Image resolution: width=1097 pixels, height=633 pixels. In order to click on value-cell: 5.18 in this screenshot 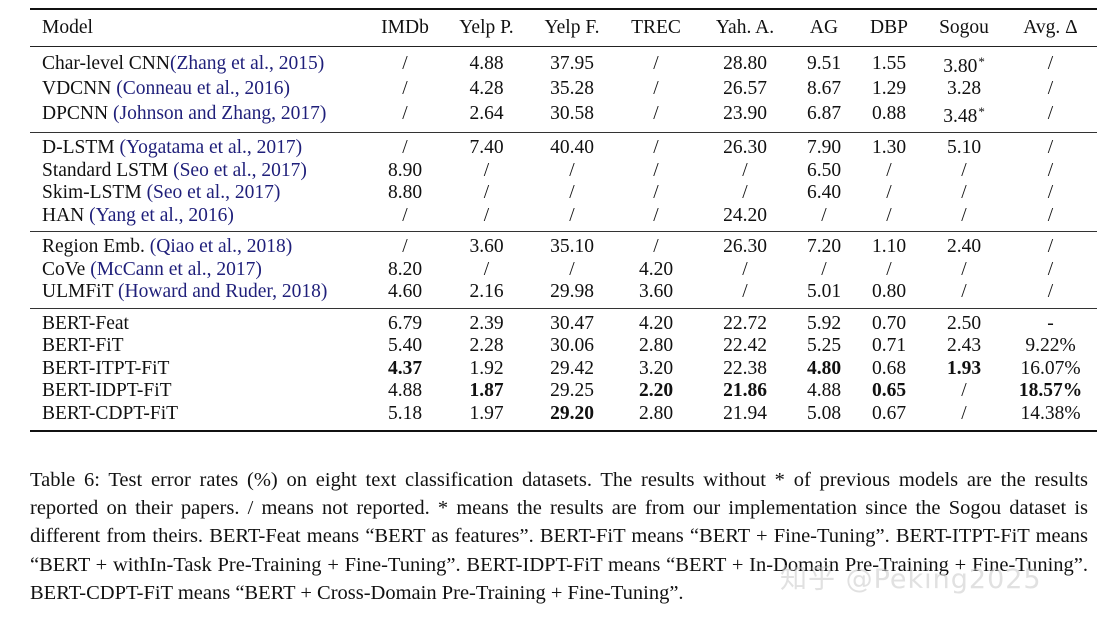, I will do `click(405, 417)`.